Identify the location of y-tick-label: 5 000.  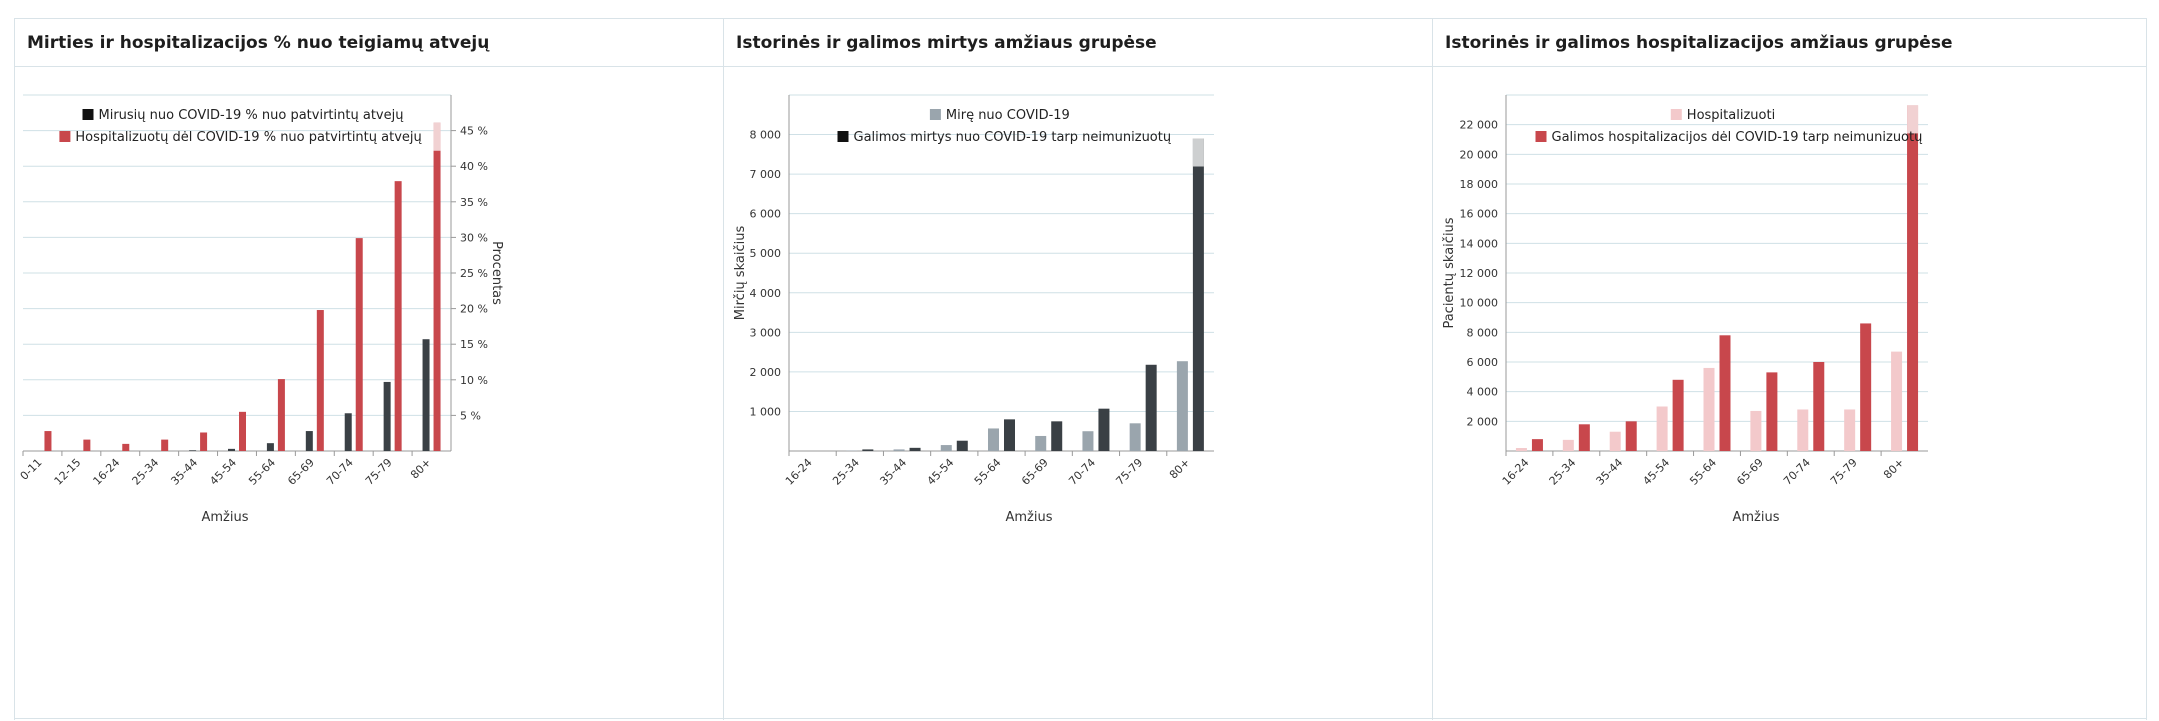
(766, 253).